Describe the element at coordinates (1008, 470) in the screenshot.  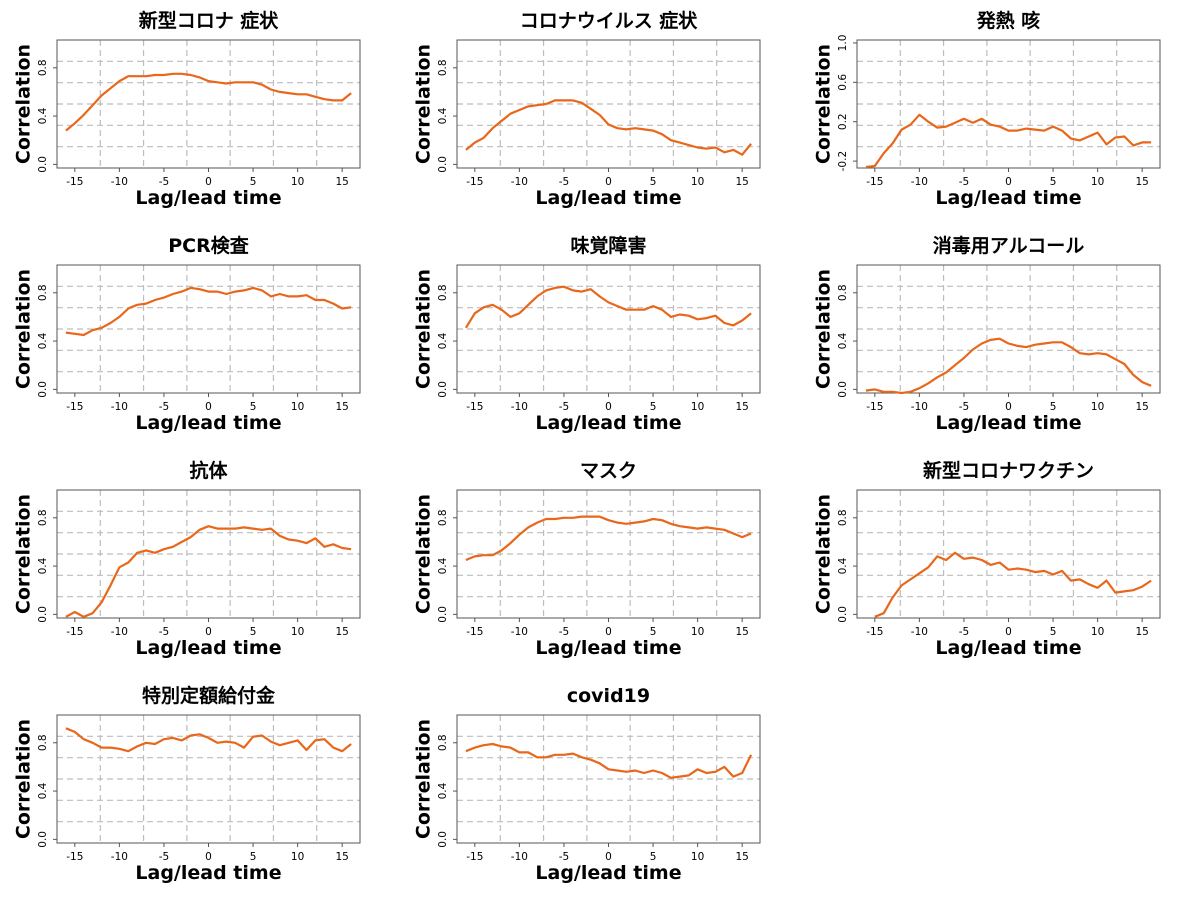
I see `panel-title: 新型コロナワクチン` at that location.